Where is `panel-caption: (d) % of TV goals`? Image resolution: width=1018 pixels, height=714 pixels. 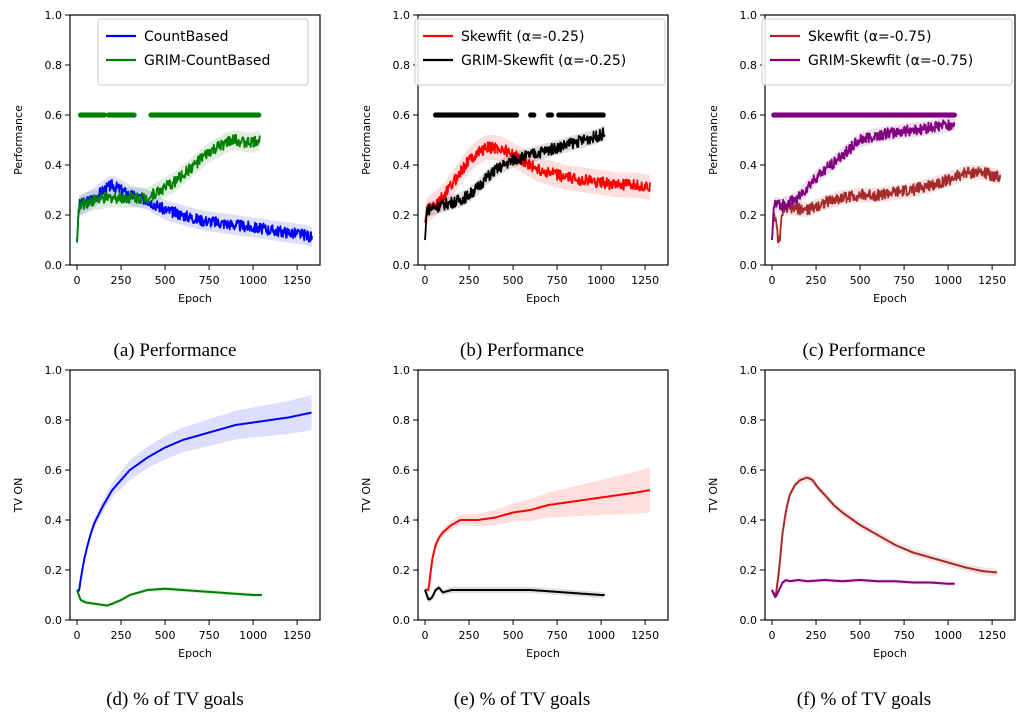 panel-caption: (d) % of TV goals is located at coordinates (175, 699).